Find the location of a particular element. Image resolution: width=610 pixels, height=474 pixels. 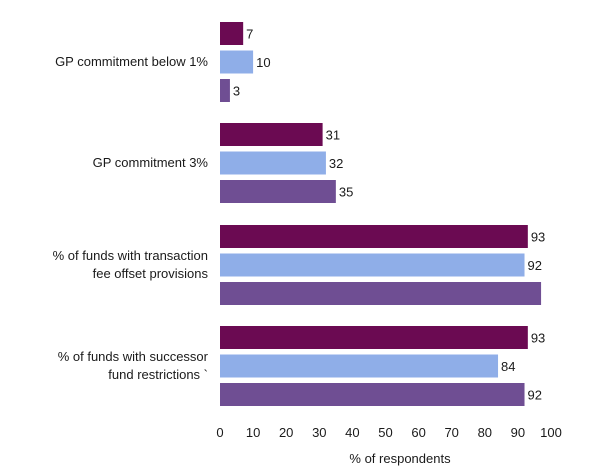

bar-value-label: 10 is located at coordinates (263, 62).